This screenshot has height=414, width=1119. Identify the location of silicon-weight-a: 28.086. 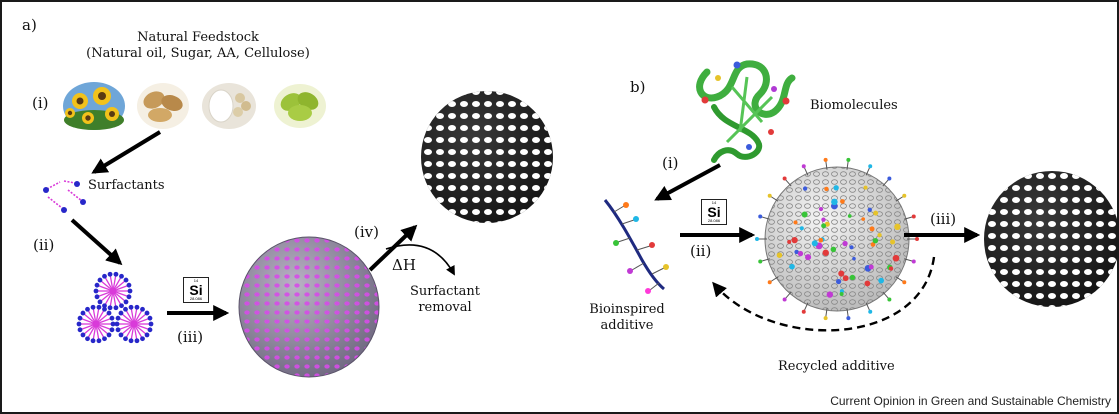
(196, 298).